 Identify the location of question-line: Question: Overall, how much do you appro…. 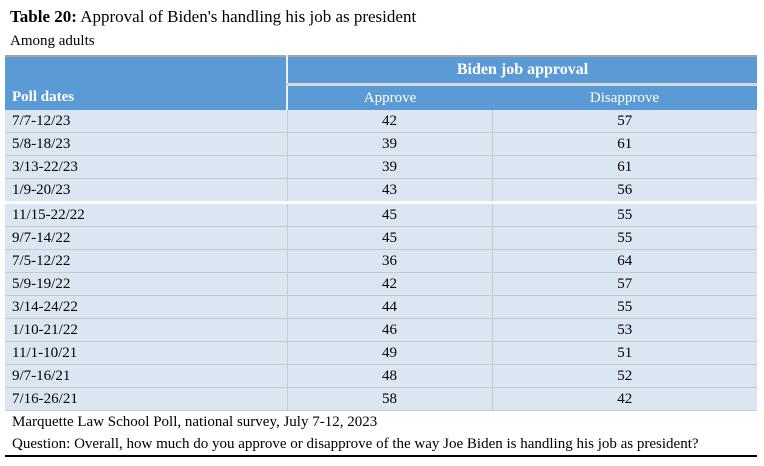
(381, 444).